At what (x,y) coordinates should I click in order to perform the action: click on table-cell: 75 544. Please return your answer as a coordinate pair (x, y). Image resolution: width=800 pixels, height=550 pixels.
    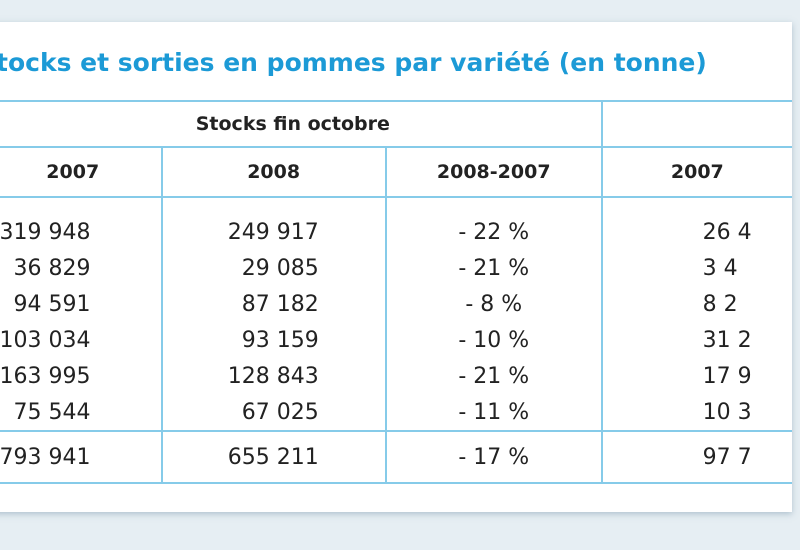
    Looking at the image, I should click on (52, 412).